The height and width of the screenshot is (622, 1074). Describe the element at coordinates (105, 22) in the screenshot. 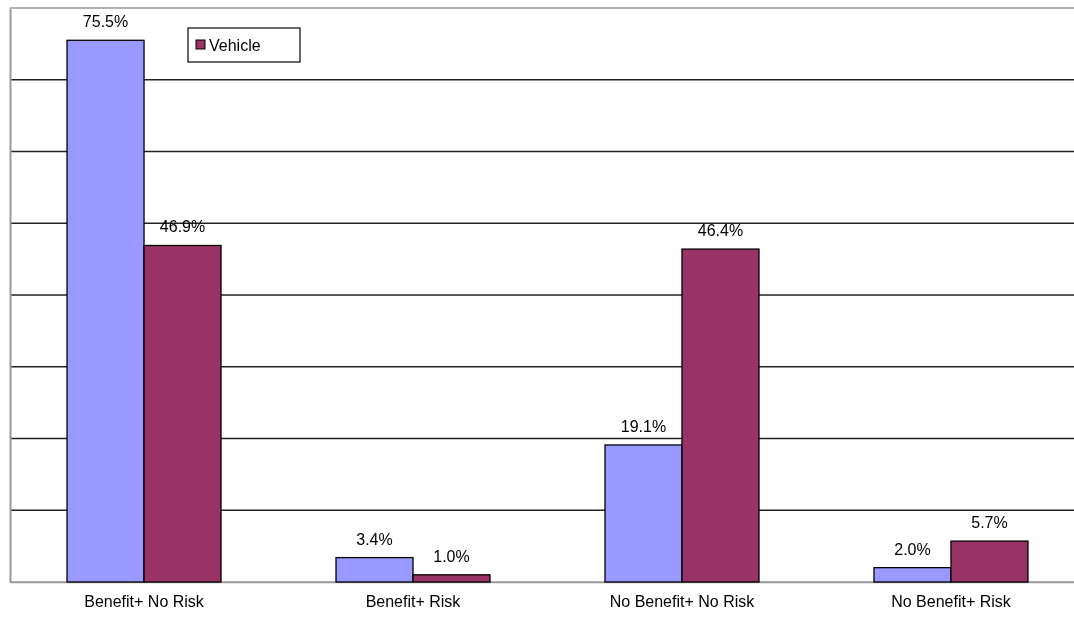

I see `data-label: 75.5%` at that location.